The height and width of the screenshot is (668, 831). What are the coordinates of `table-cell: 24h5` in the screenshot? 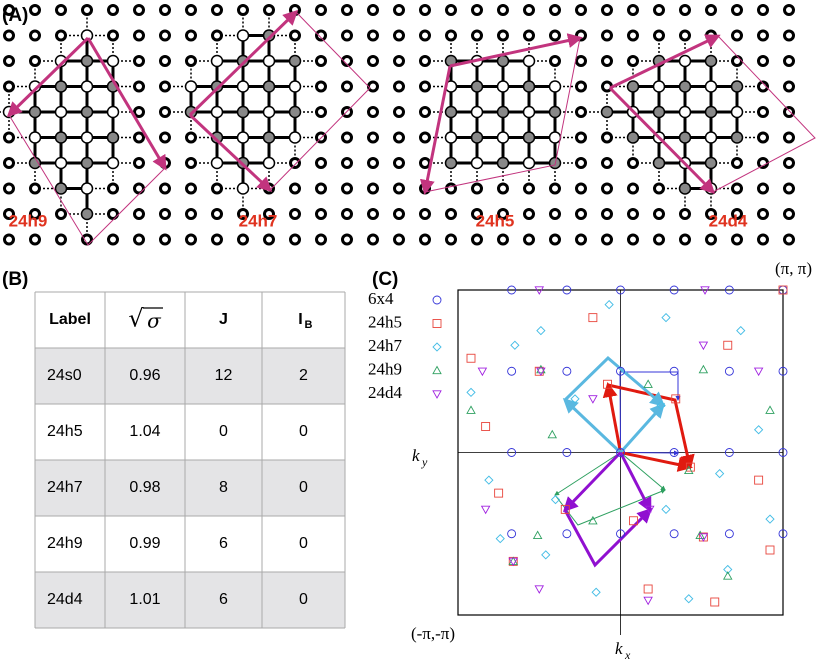 It's located at (65, 431).